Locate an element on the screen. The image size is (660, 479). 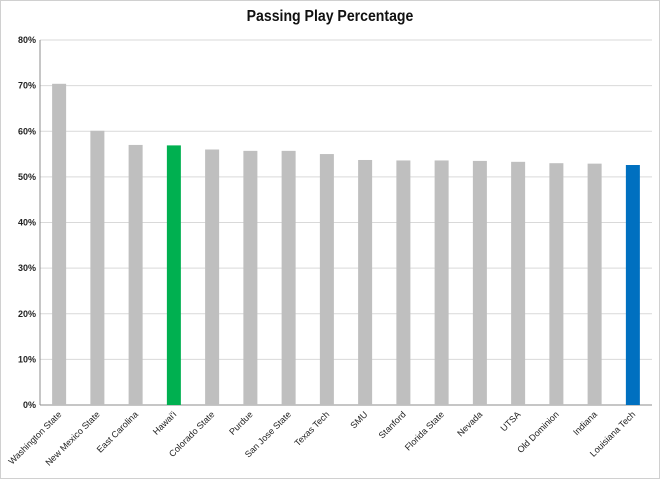
y-tick-label: 10% is located at coordinates (27, 359).